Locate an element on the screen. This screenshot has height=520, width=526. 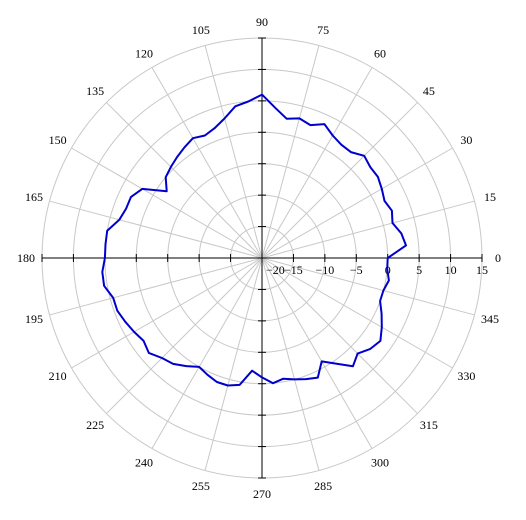
radial-tick-label: 5 is located at coordinates (419, 270).